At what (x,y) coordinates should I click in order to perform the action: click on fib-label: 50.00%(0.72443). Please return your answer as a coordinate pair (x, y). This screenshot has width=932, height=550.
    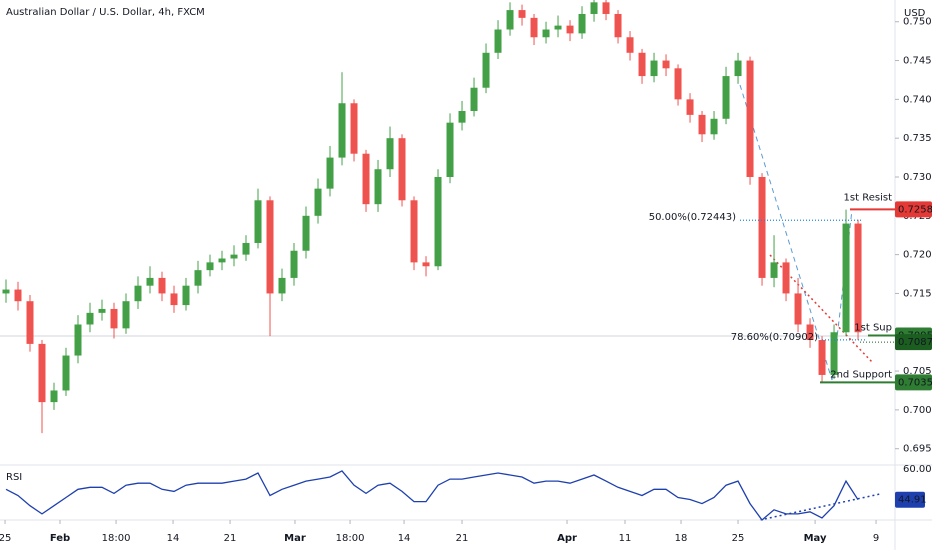
    Looking at the image, I should click on (692, 217).